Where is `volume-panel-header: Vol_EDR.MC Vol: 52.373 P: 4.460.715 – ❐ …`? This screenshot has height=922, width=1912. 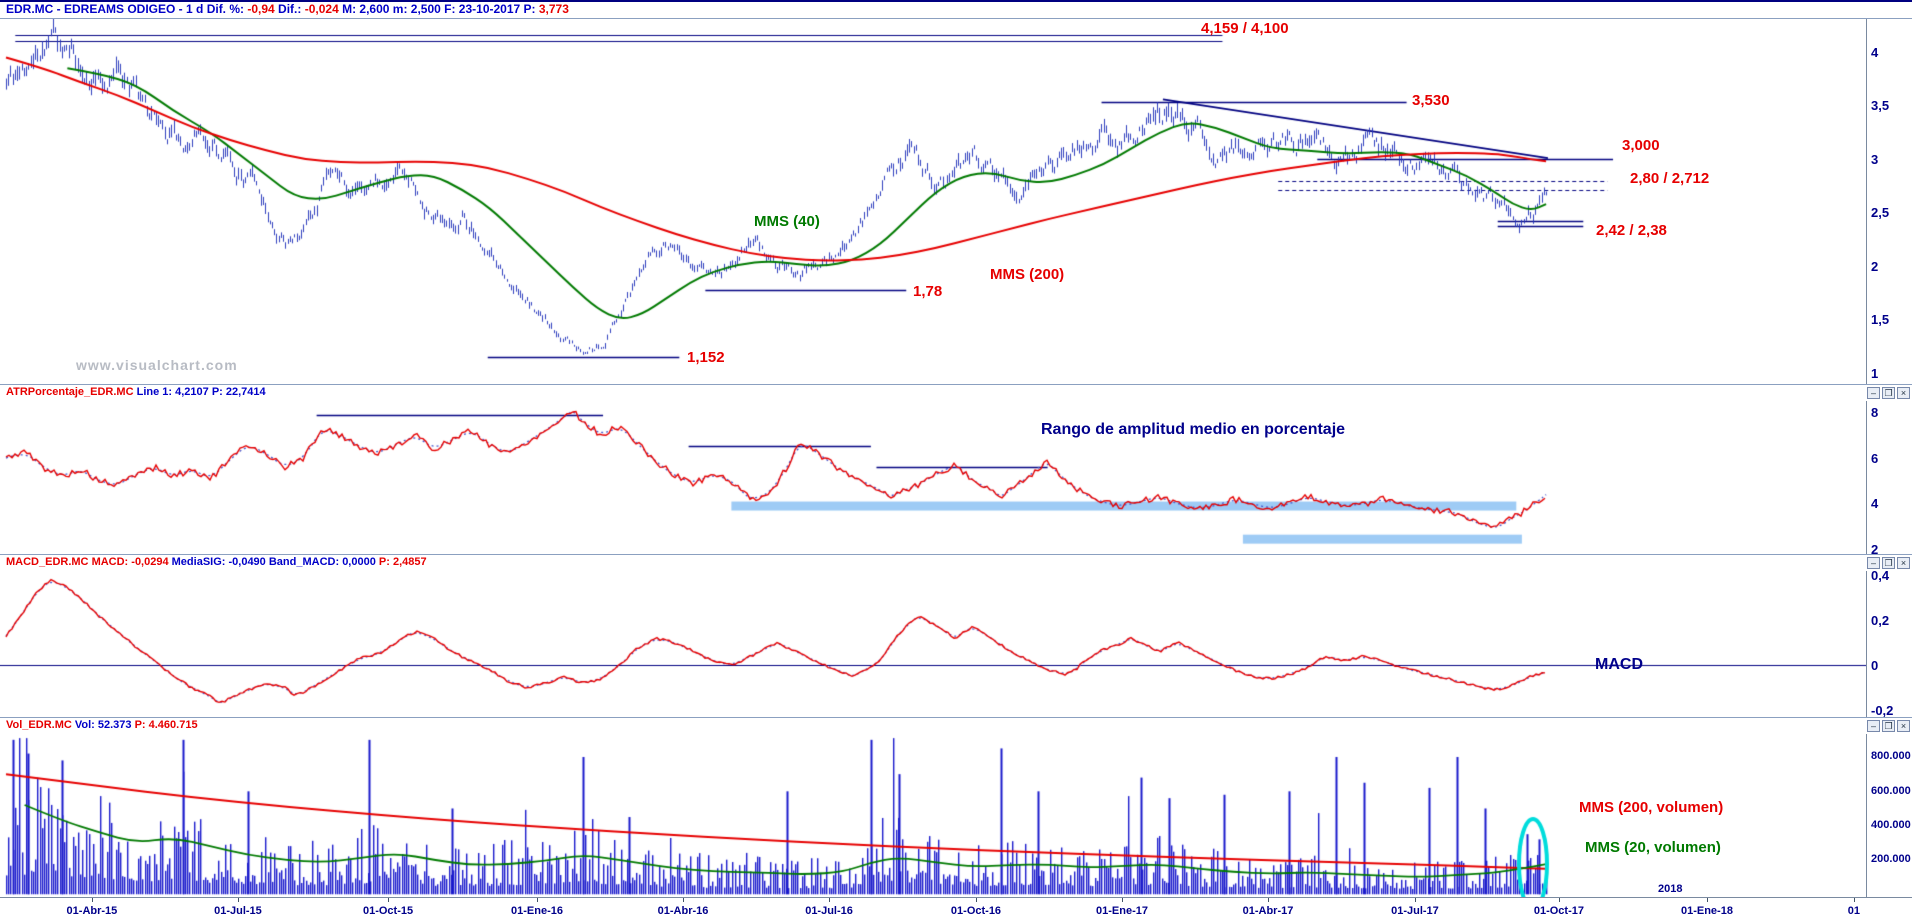
volume-panel-header: Vol_EDR.MC Vol: 52.373 P: 4.460.715 – ❐ … is located at coordinates (956, 725).